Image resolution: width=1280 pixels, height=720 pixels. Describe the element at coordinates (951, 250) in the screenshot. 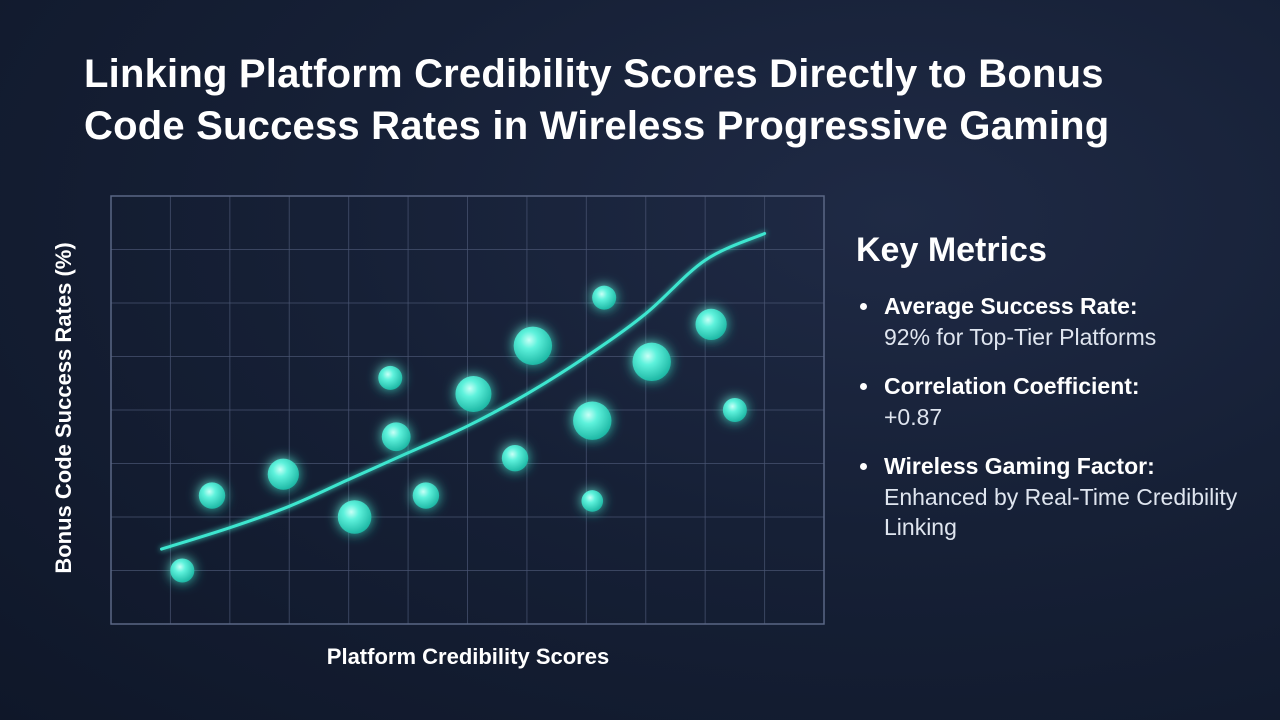

I see `key-metrics-heading: Key Metrics` at that location.